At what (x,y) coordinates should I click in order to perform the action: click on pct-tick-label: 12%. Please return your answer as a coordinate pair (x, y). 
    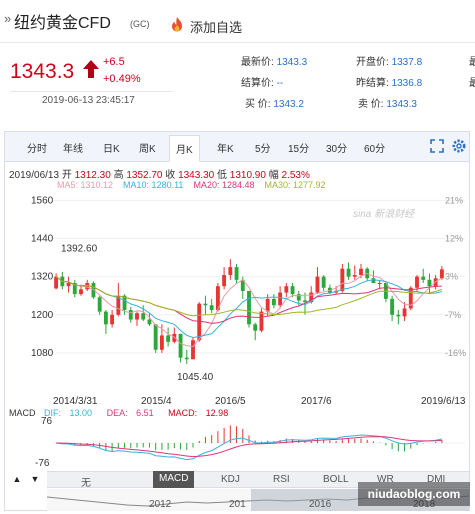
    Looking at the image, I should click on (454, 239).